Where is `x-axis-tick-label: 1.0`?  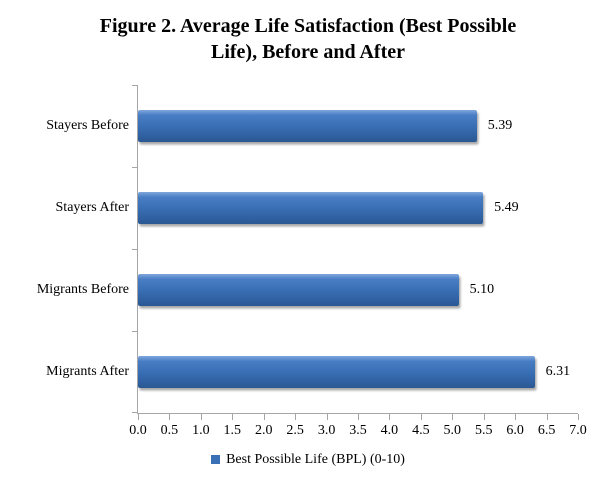
x-axis-tick-label: 1.0 is located at coordinates (201, 430).